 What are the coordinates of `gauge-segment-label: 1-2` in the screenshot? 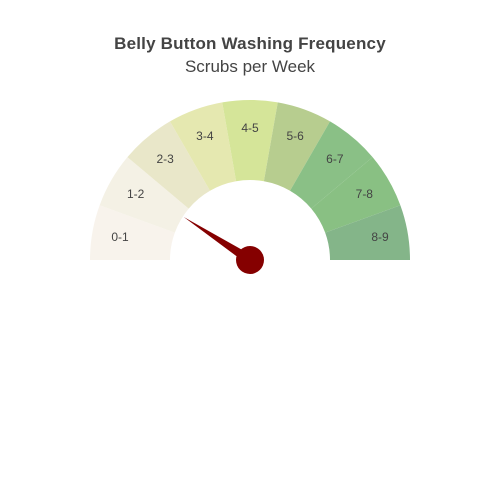 It's located at (136, 194).